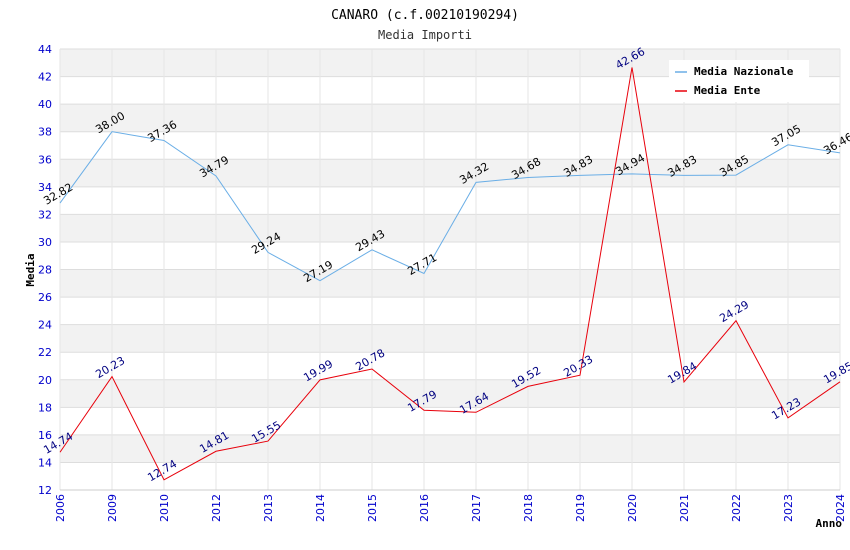  Describe the element at coordinates (45, 435) in the screenshot. I see `y-tick-label: 16` at that location.